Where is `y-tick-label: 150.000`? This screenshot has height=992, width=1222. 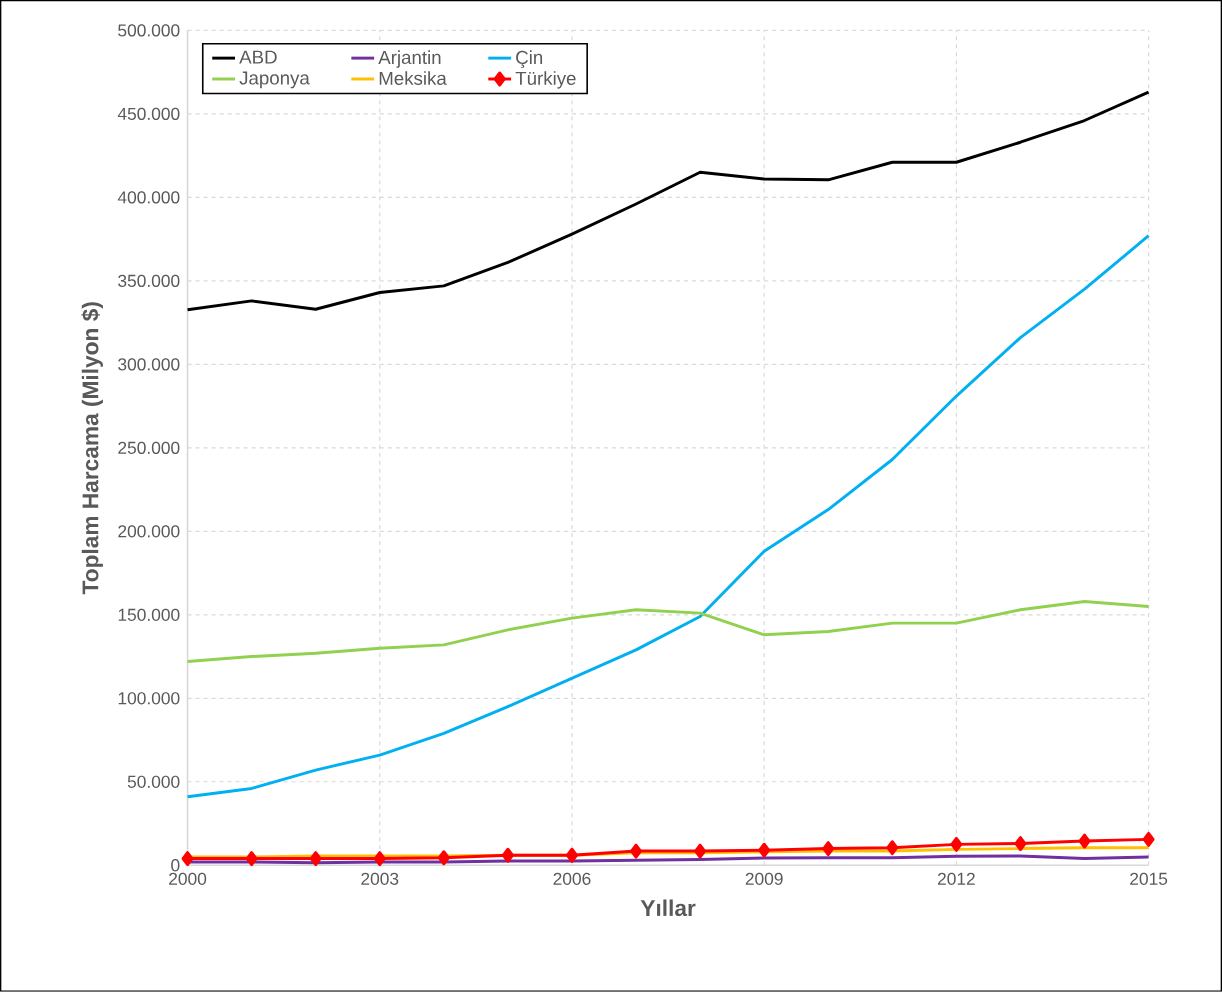
y-tick-label: 150.000 is located at coordinates (149, 615).